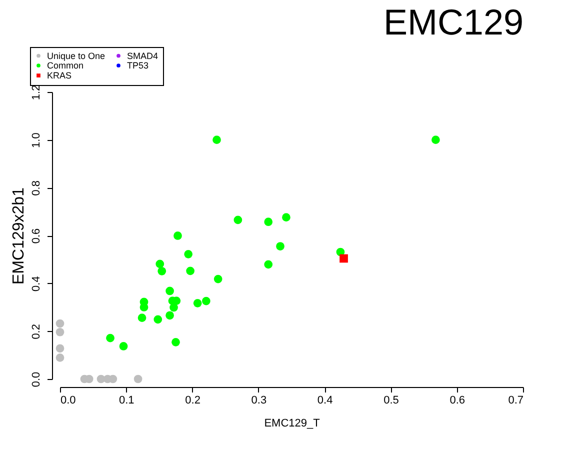  What do you see at coordinates (36, 332) in the screenshot?
I see `y-tick-label: 0.2` at bounding box center [36, 332].